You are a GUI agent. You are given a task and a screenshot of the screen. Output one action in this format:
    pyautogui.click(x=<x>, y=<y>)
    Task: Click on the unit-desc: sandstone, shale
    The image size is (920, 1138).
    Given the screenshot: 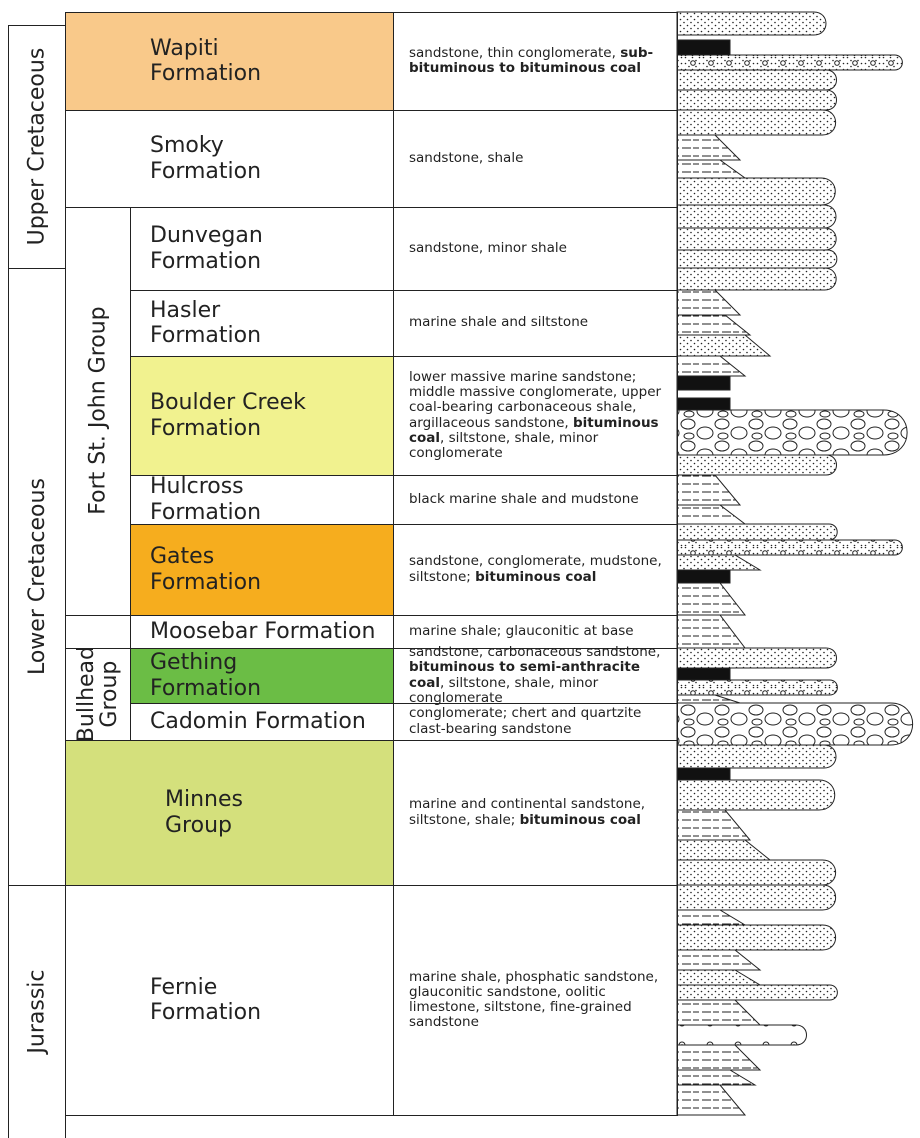 What is the action you would take?
    pyautogui.click(x=535, y=158)
    